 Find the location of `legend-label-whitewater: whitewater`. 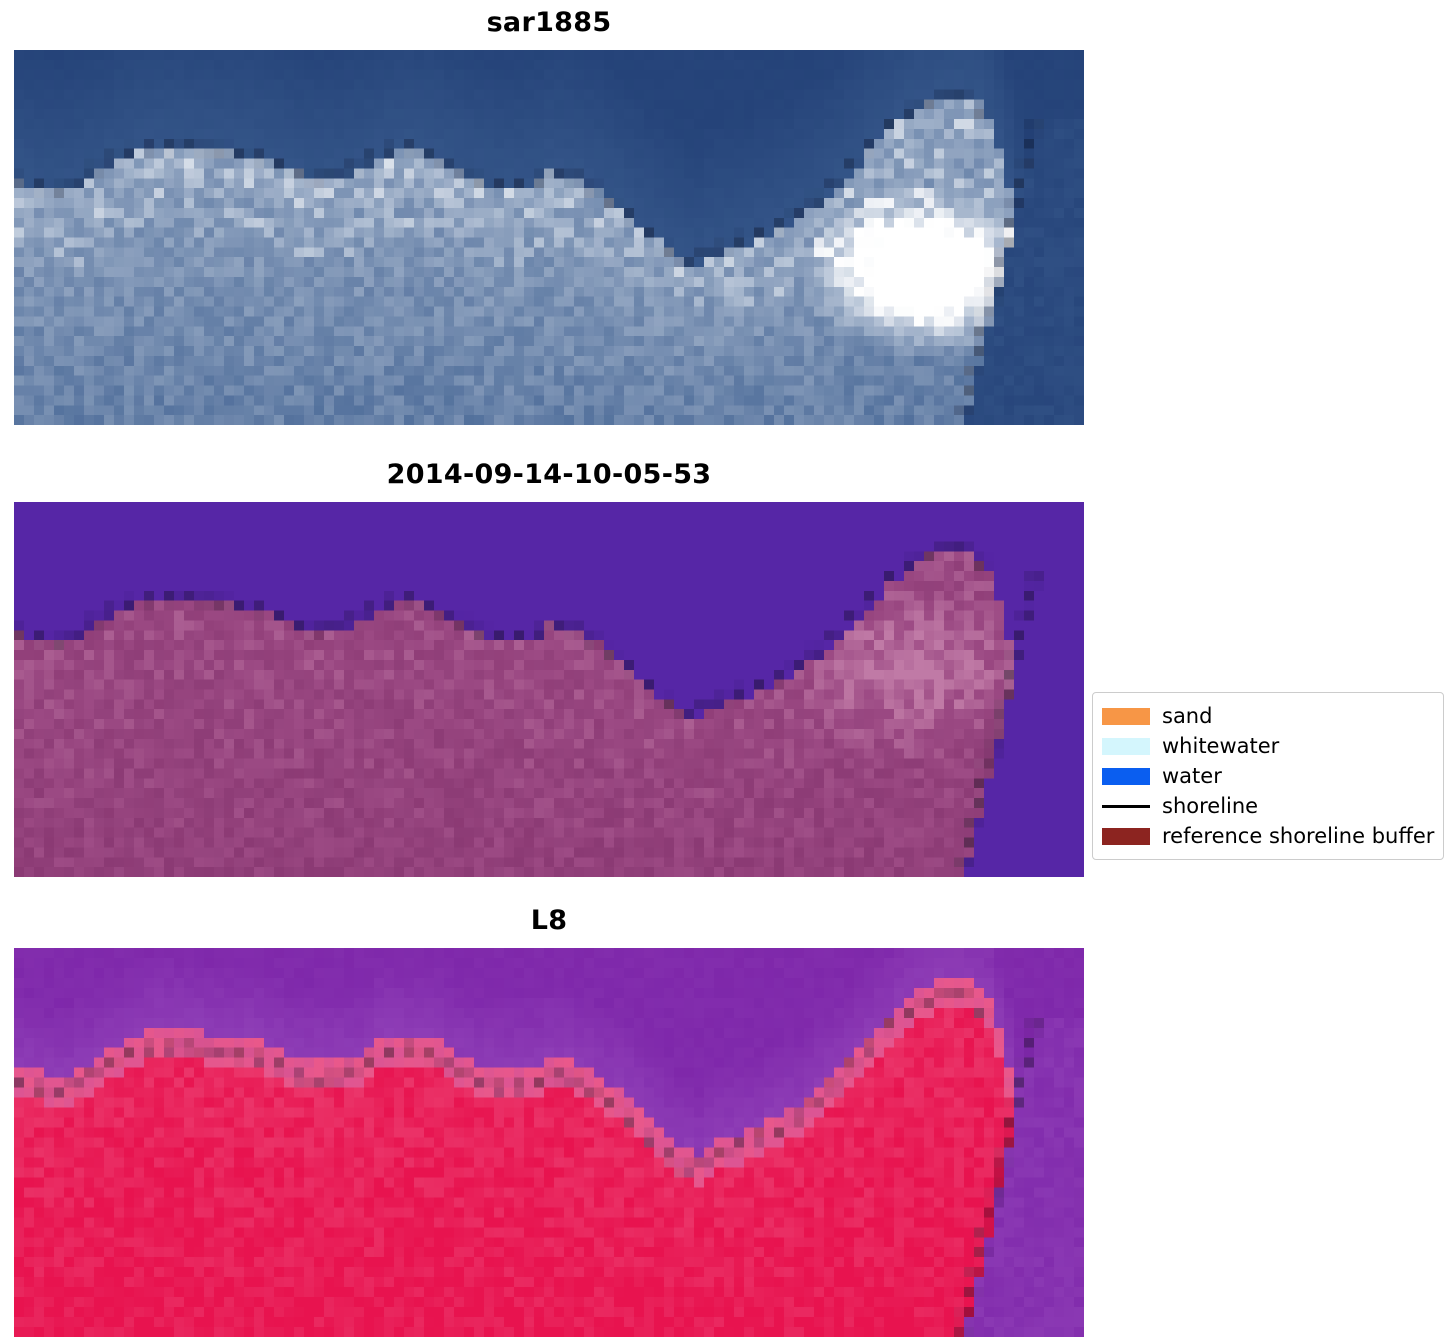

legend-label-whitewater: whitewater is located at coordinates (1221, 746).